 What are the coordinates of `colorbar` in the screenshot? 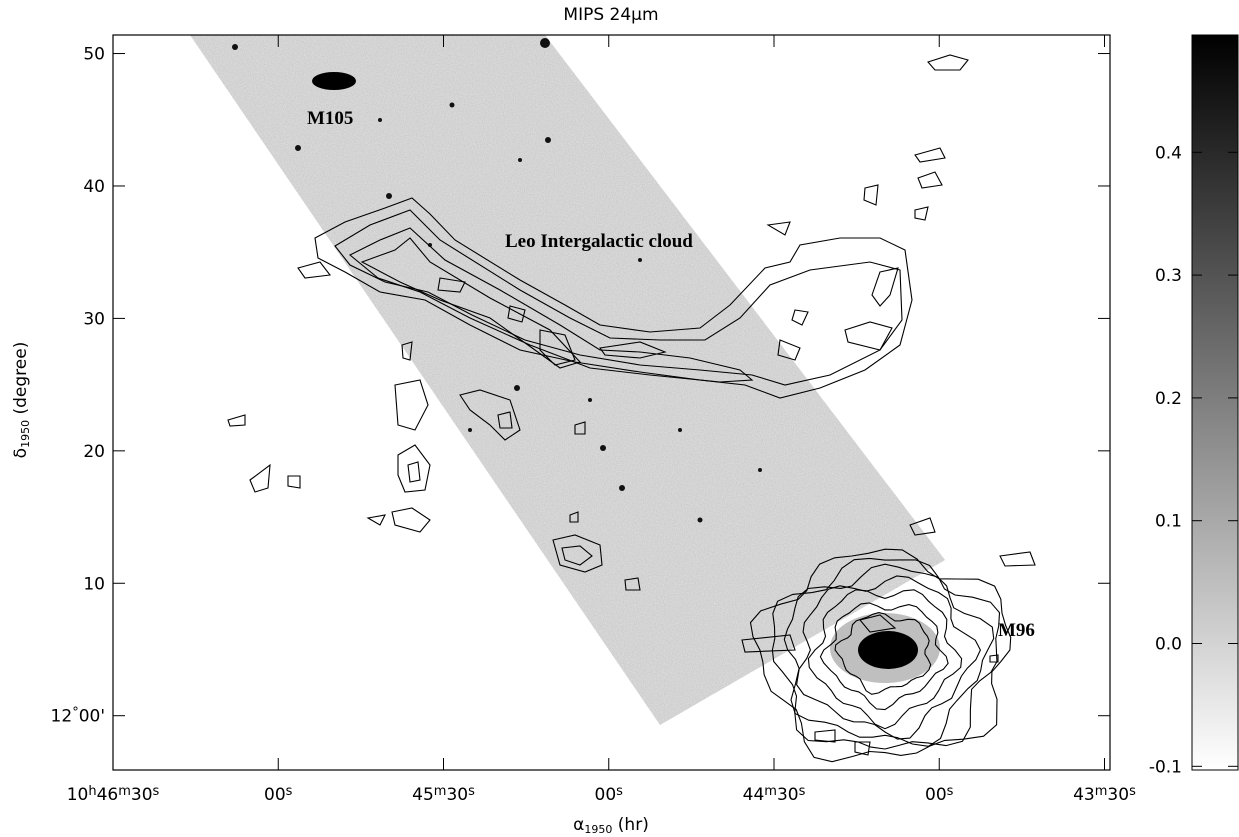 It's located at (1215, 402).